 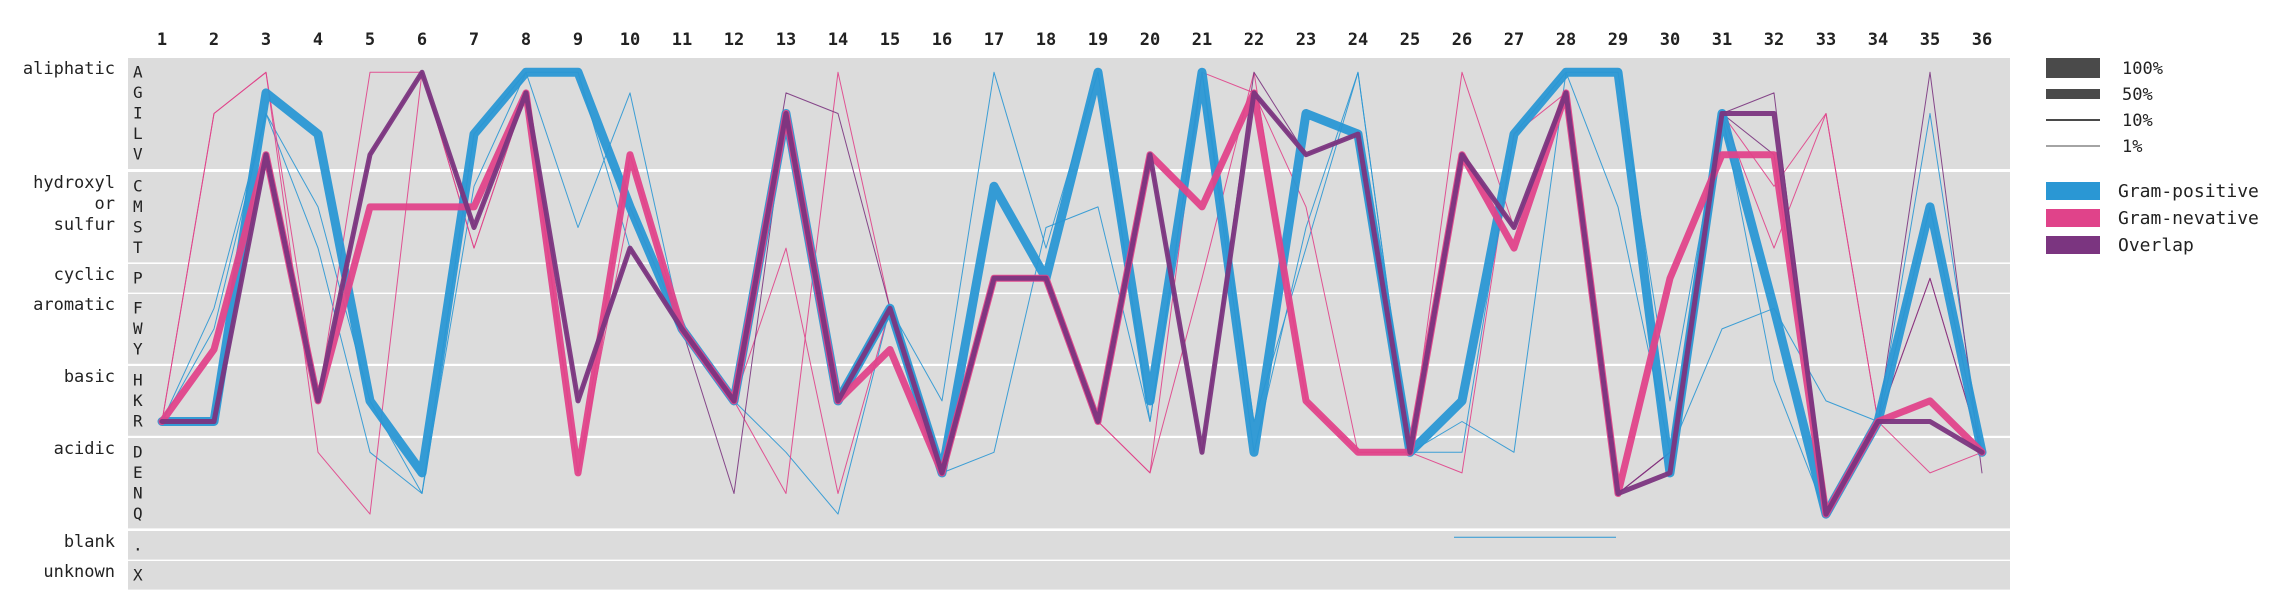 I want to click on residue-letter: T, so click(x=138, y=247).